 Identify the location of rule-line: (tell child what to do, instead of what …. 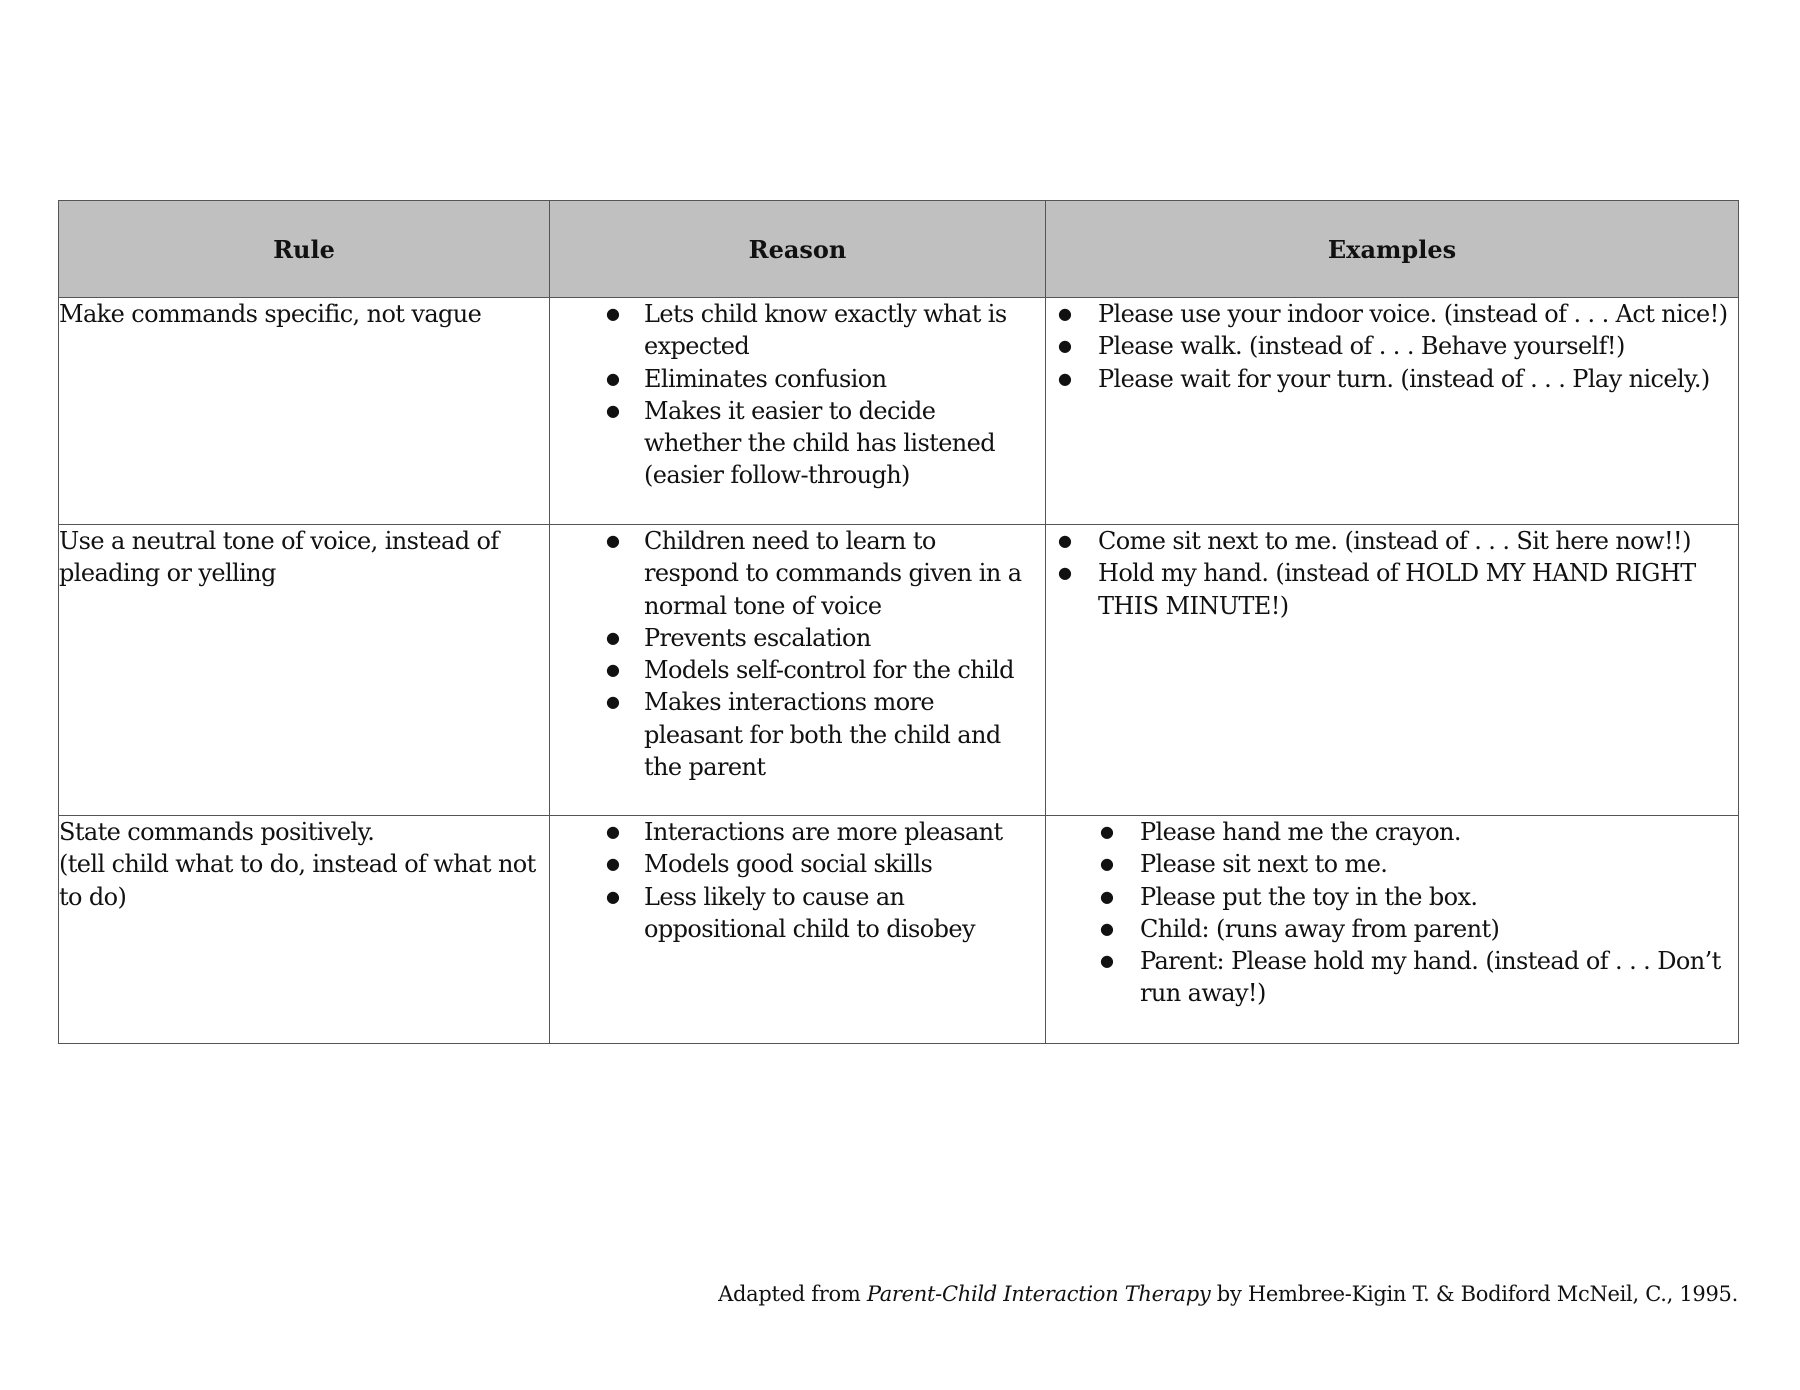
(297, 880).